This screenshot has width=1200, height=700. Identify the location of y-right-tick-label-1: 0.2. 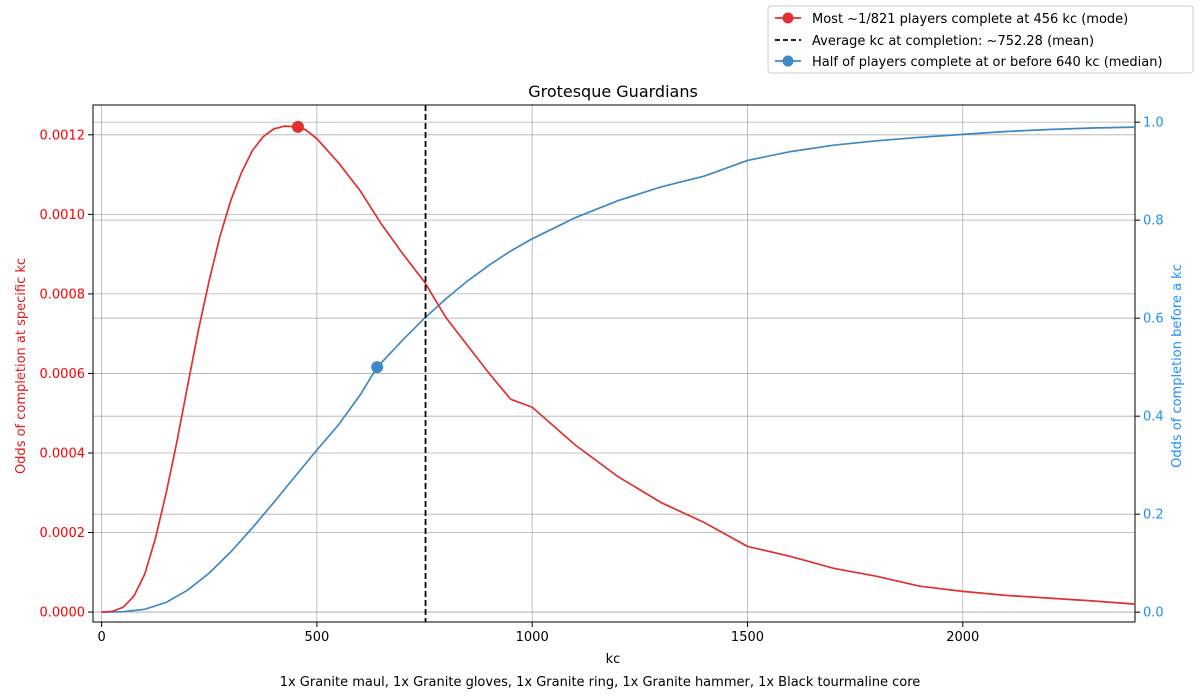
(1153, 515).